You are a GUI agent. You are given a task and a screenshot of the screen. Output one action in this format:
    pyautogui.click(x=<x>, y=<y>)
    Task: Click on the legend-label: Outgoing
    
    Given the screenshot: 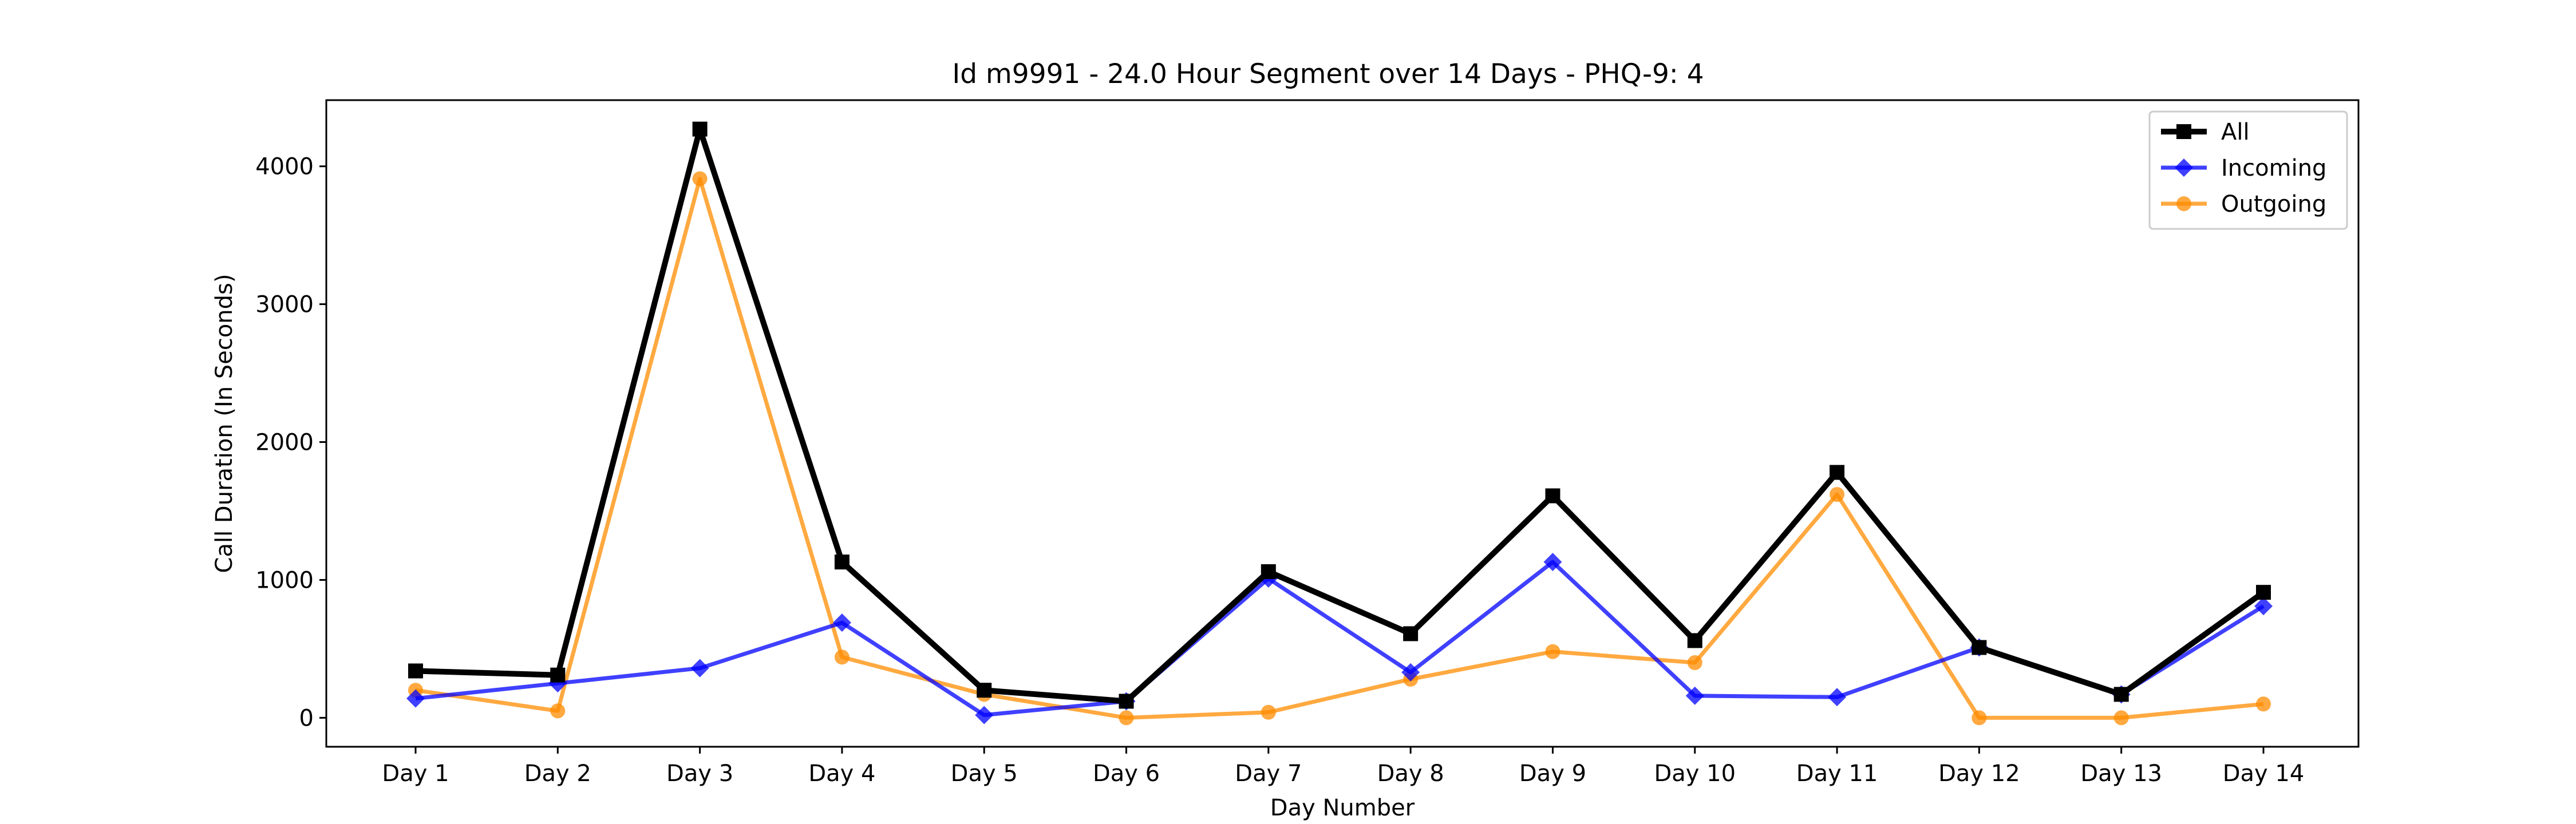 What is the action you would take?
    pyautogui.click(x=2273, y=204)
    